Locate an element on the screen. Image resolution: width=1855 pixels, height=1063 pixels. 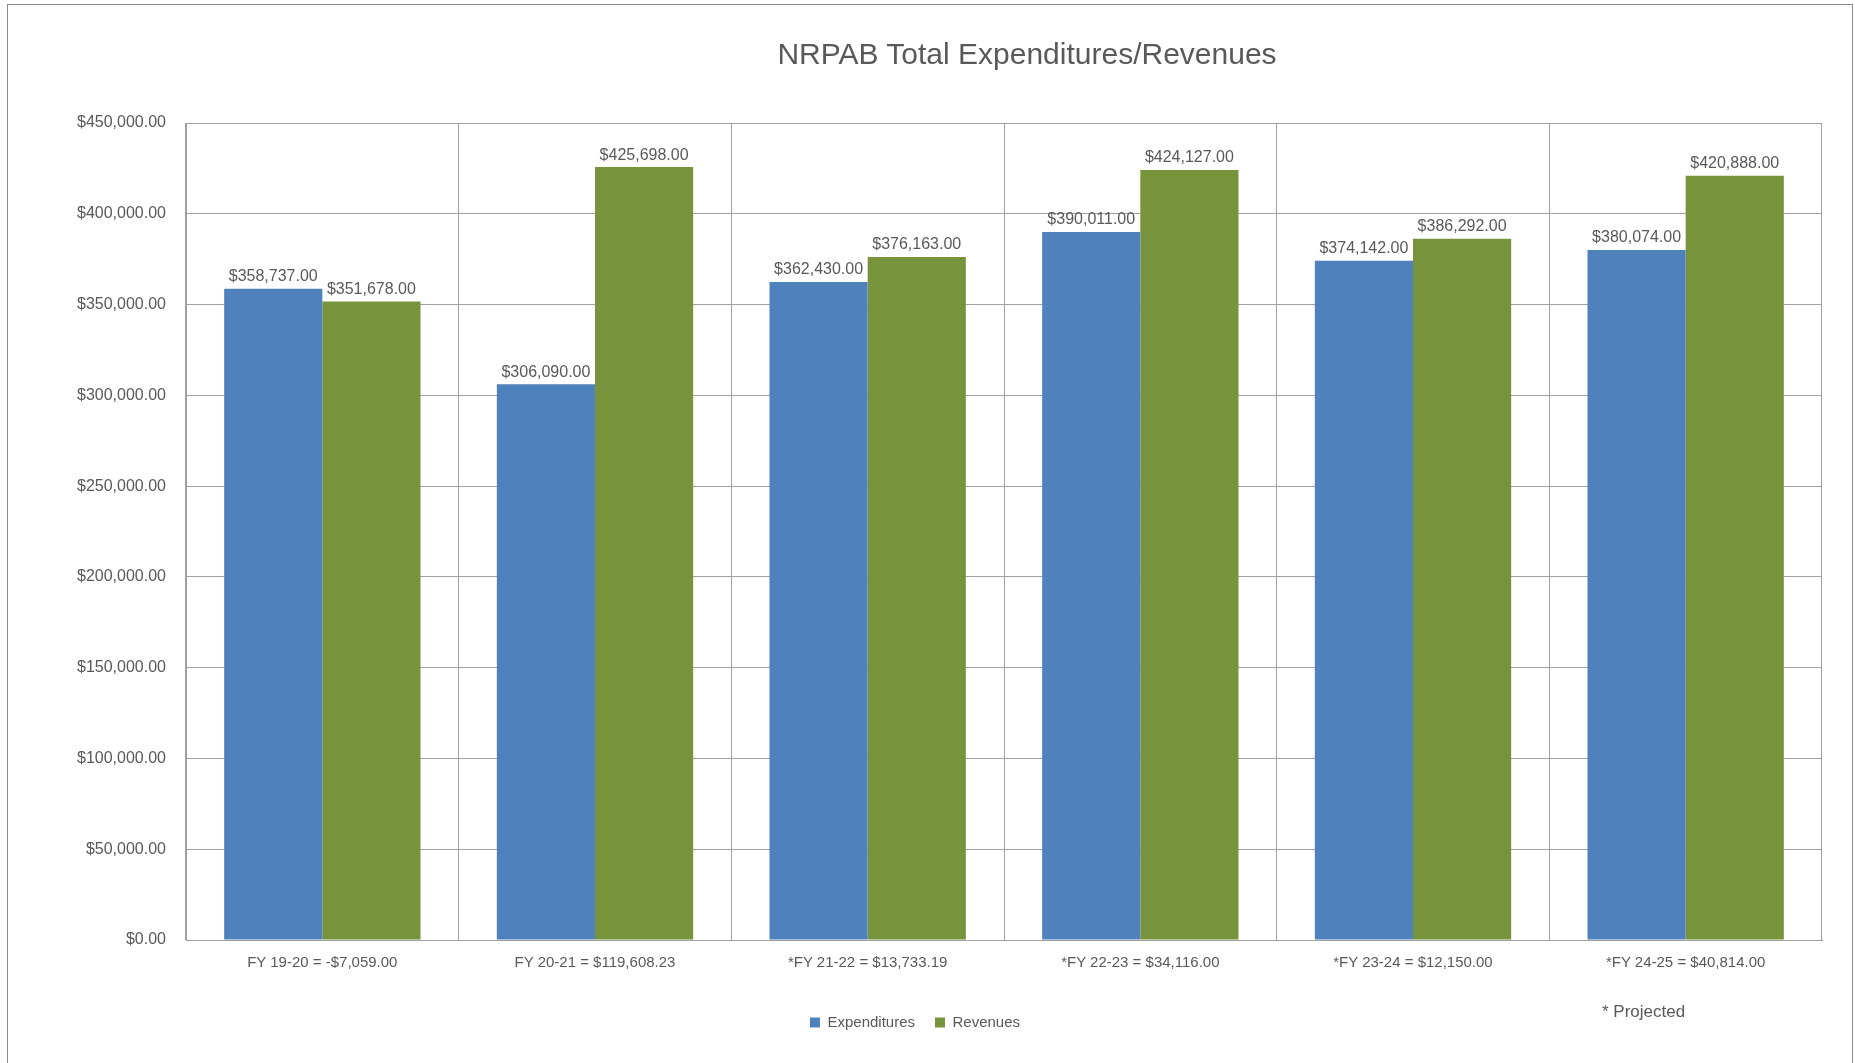
y-tick-label: $300,000.00 is located at coordinates (122, 394).